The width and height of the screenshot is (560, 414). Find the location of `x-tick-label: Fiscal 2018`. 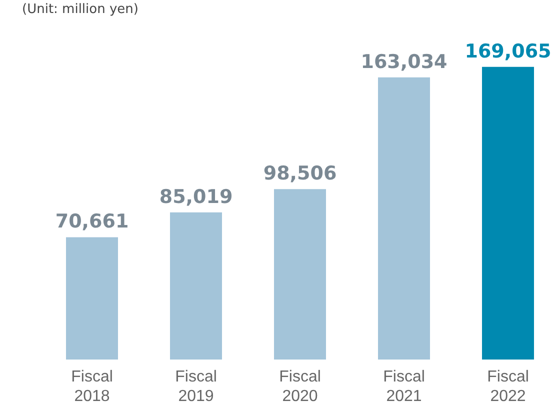

x-tick-label: Fiscal 2018 is located at coordinates (92, 386).